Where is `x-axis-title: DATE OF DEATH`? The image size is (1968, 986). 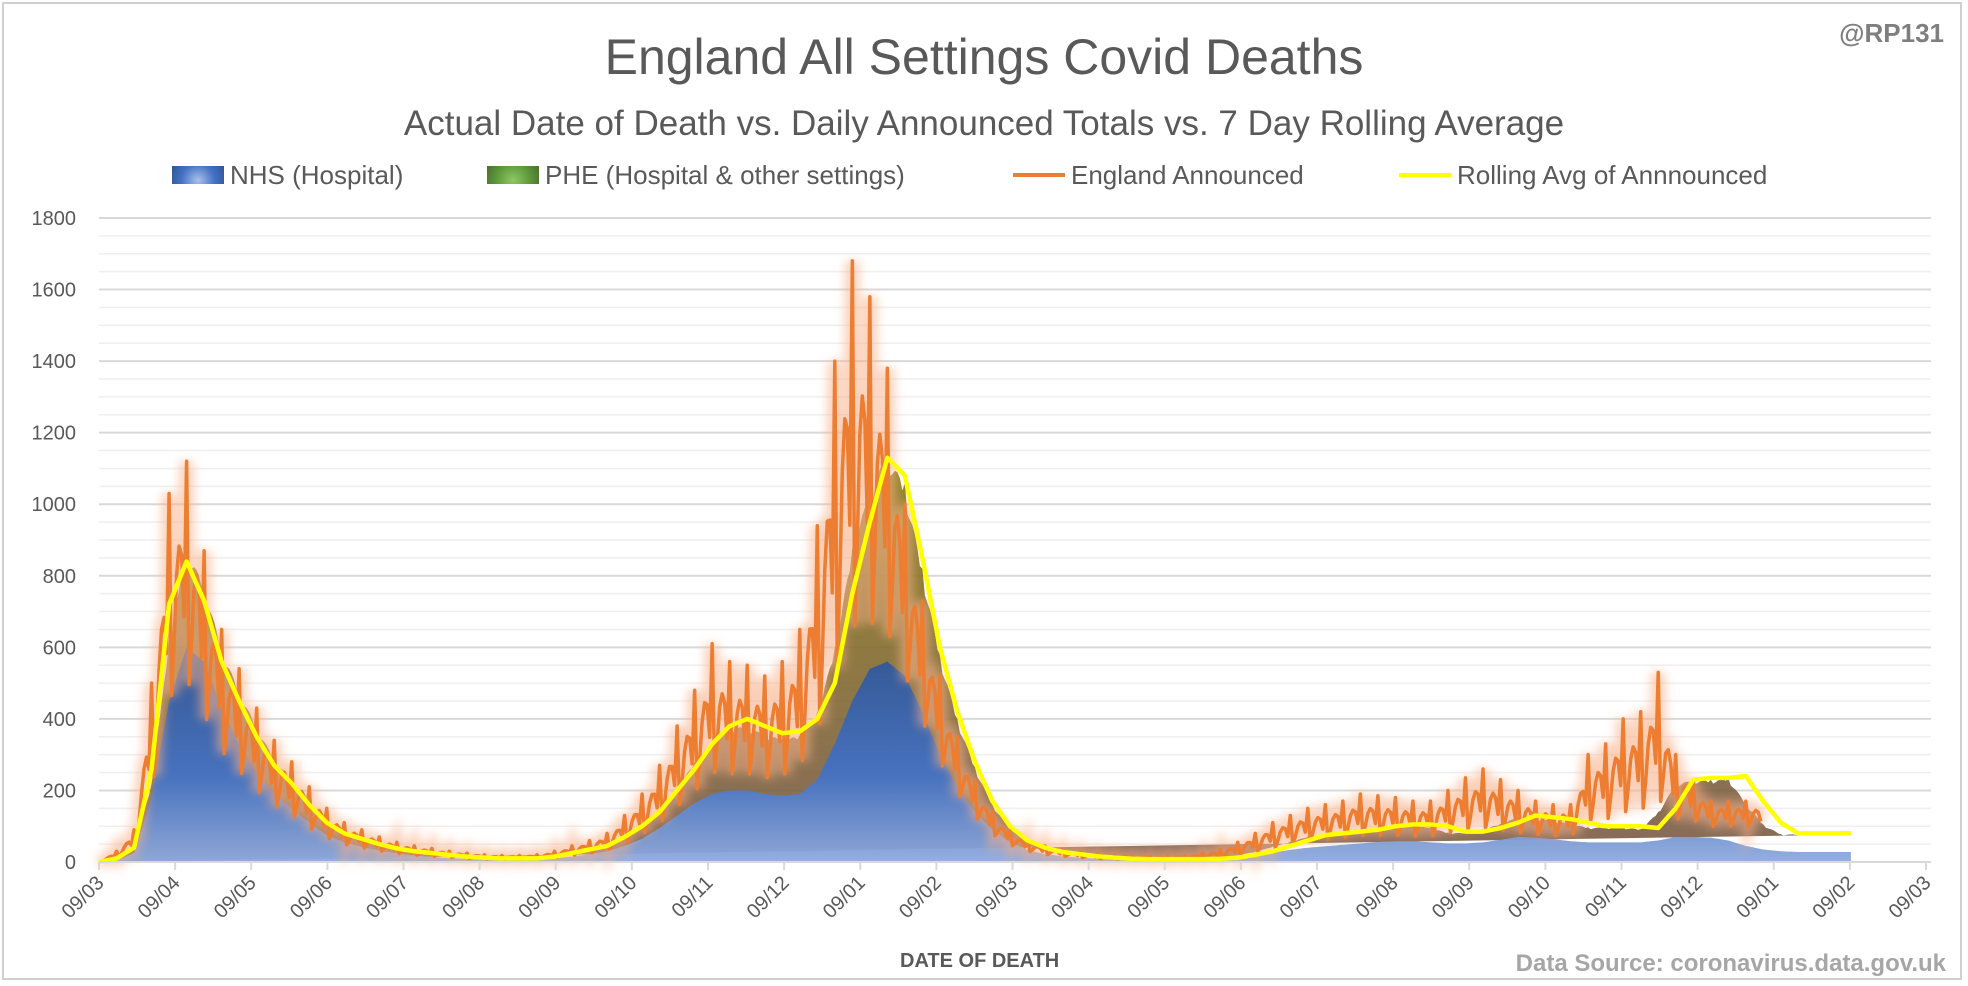
x-axis-title: DATE OF DEATH is located at coordinates (980, 961).